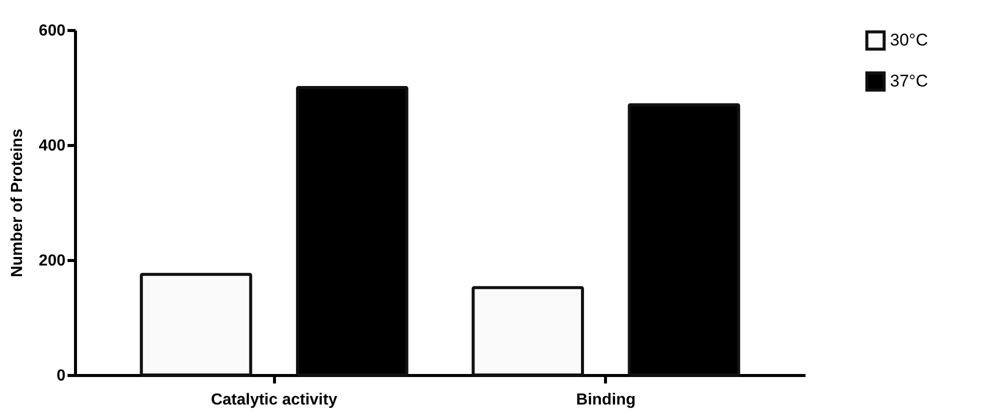  What do you see at coordinates (606, 400) in the screenshot?
I see `x-tick-label: Binding` at bounding box center [606, 400].